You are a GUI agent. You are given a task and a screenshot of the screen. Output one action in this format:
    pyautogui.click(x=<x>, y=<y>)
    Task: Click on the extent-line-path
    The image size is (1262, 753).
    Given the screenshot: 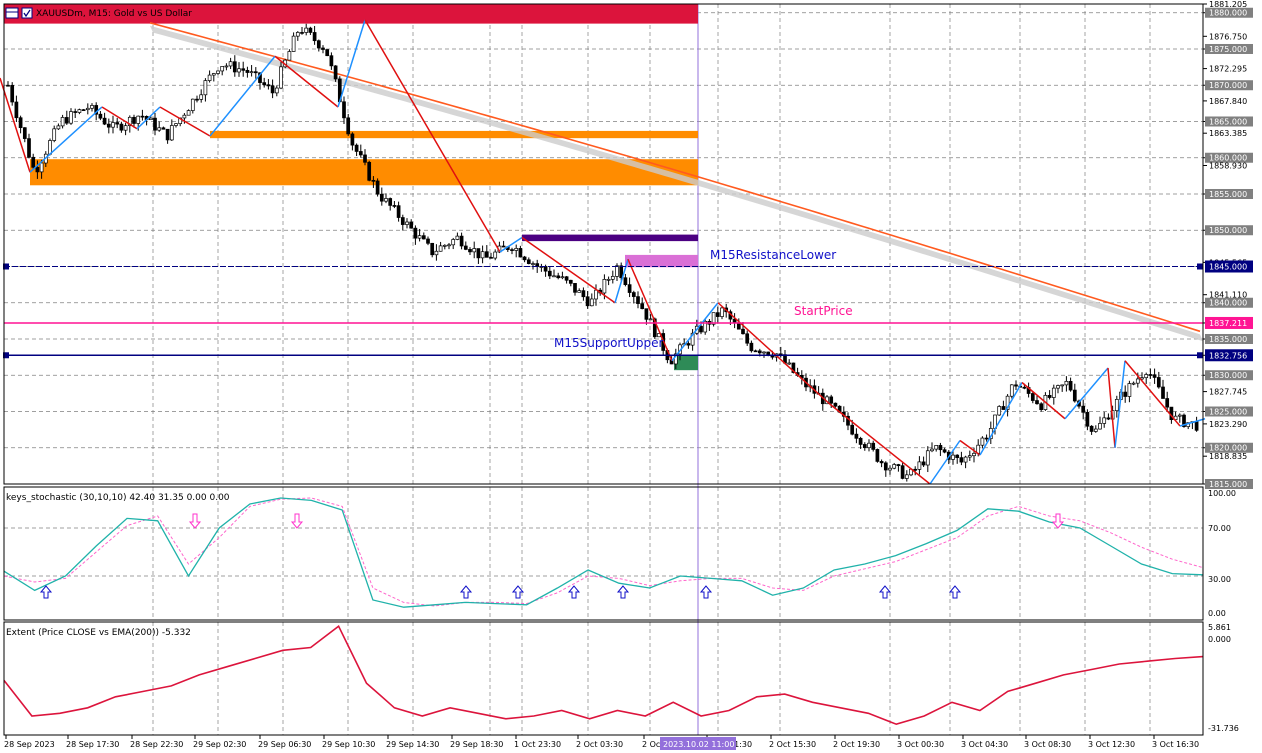 What is the action you would take?
    pyautogui.click(x=603, y=675)
    